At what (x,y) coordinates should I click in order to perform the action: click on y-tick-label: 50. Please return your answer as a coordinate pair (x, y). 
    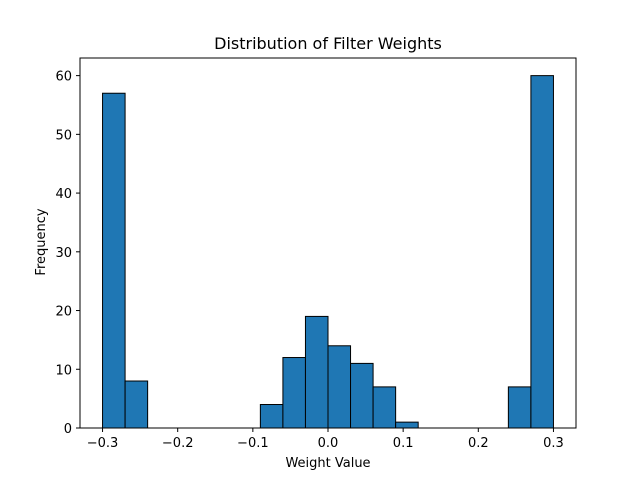
    Looking at the image, I should click on (63, 135).